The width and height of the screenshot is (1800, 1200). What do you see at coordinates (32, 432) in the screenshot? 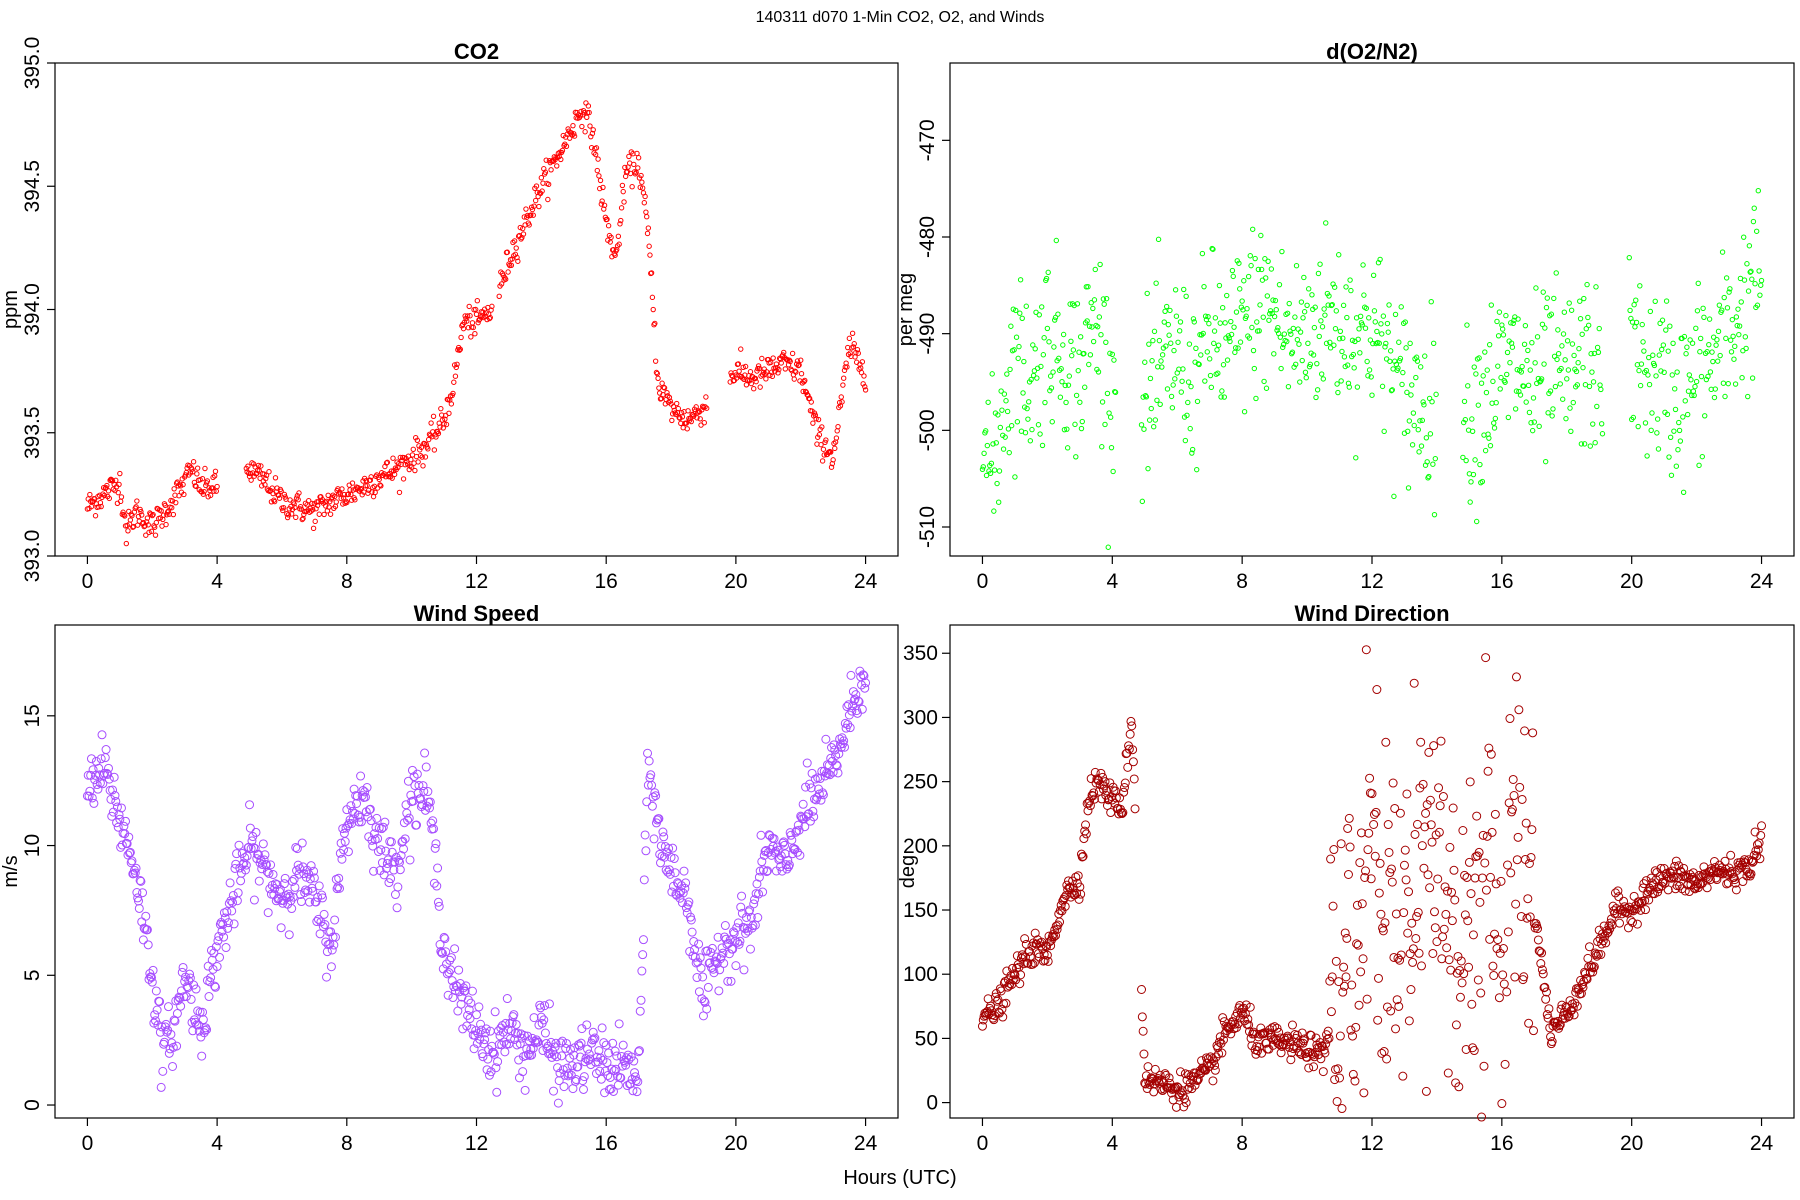
I see `y-tick-label: 393.5` at bounding box center [32, 432].